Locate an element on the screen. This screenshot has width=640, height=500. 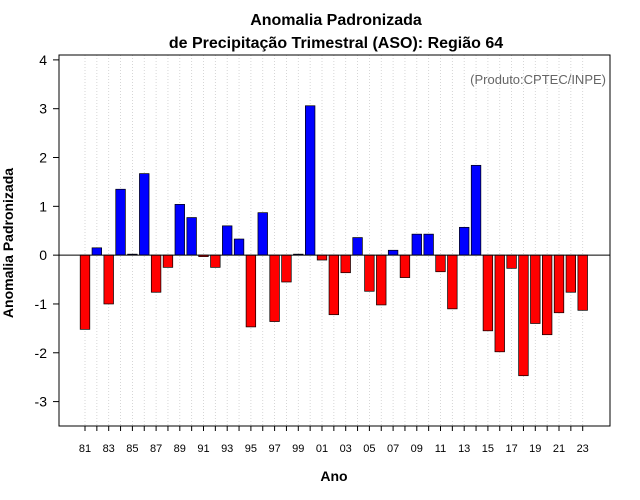
y-tick-label: 2 is located at coordinates (43, 158).